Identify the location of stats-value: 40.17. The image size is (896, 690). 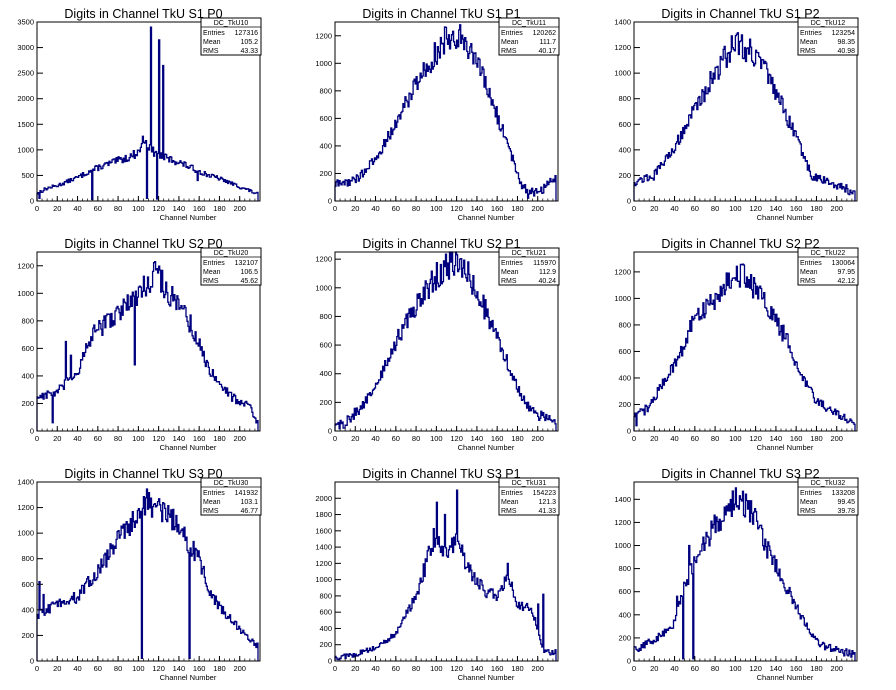
(547, 51).